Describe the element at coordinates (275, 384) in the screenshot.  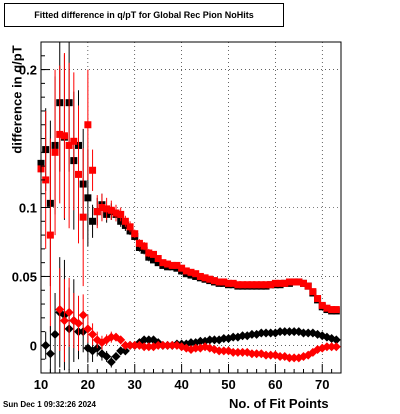
I see `x-tick-label: 60` at that location.